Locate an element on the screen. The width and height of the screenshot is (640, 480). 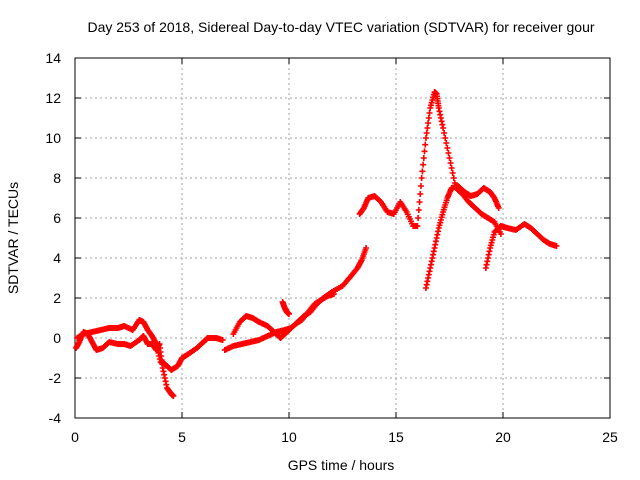
x-tick-label: 25 is located at coordinates (610, 437).